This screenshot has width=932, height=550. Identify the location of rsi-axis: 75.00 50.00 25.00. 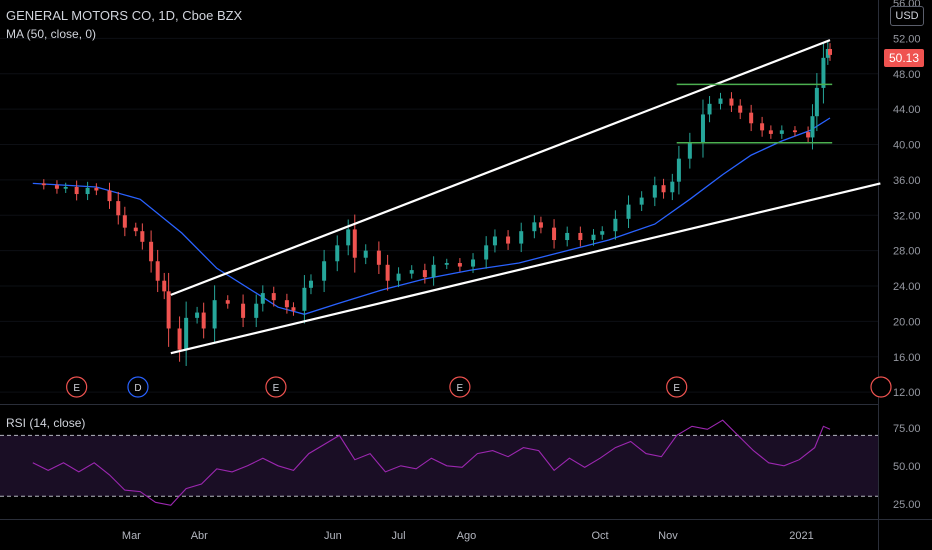
(907, 467).